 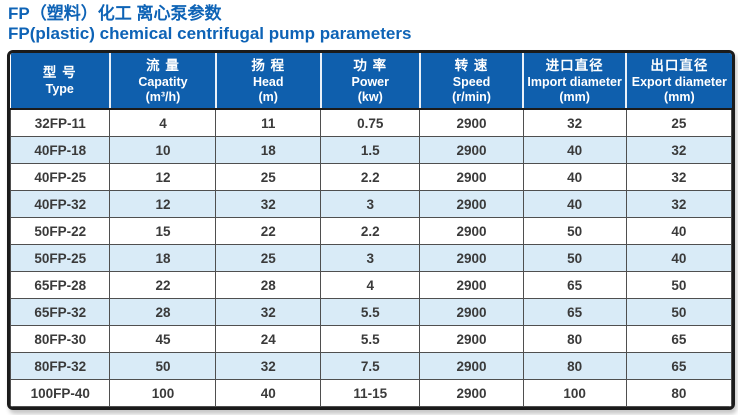 What do you see at coordinates (268, 65) in the screenshot?
I see `header-label-zh: 扬 程` at bounding box center [268, 65].